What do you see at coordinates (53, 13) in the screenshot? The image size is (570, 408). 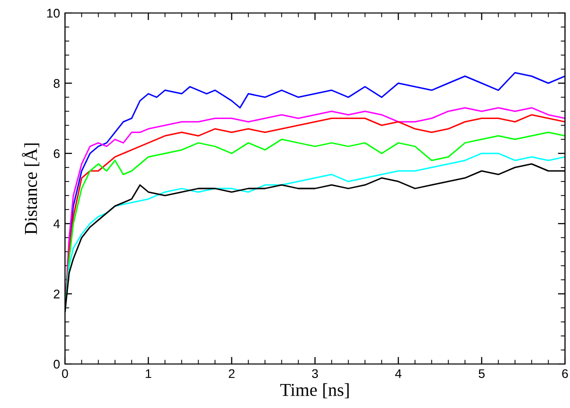 I see `y-tick-label: 10` at bounding box center [53, 13].